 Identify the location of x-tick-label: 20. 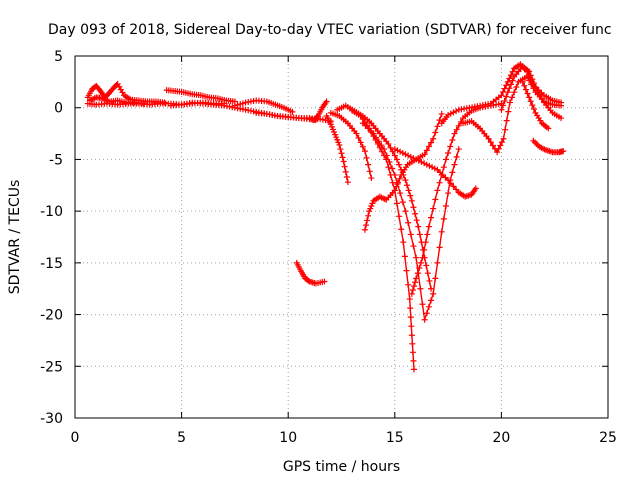
(501, 438).